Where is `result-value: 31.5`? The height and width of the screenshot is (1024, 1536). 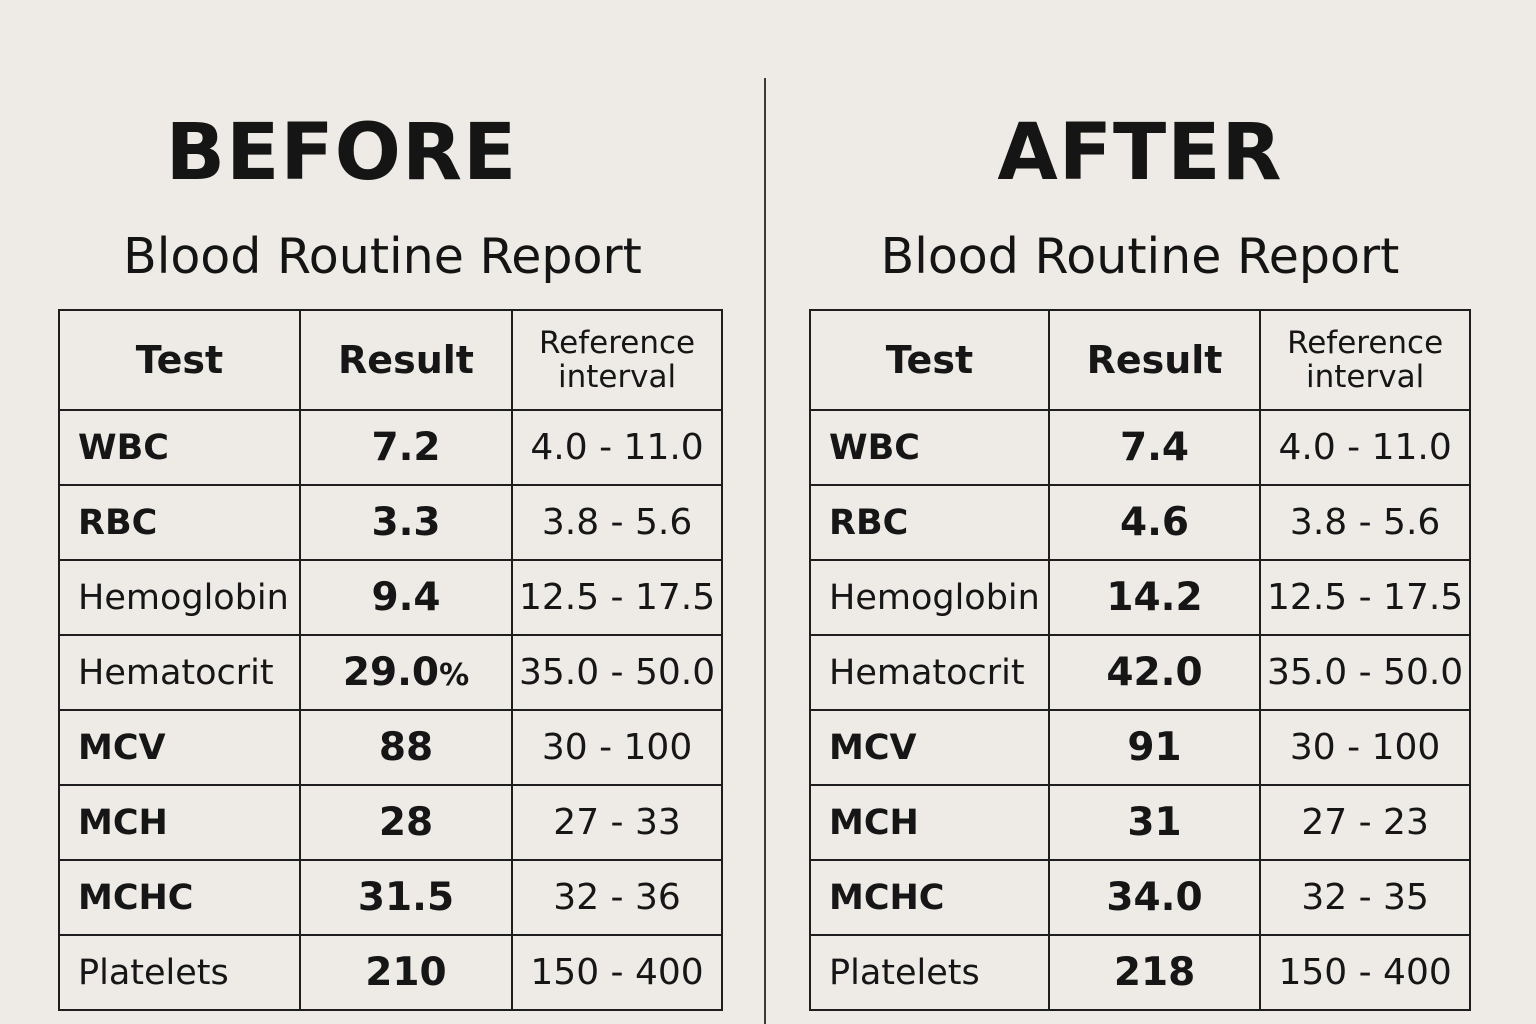 result-value: 31.5 is located at coordinates (406, 897).